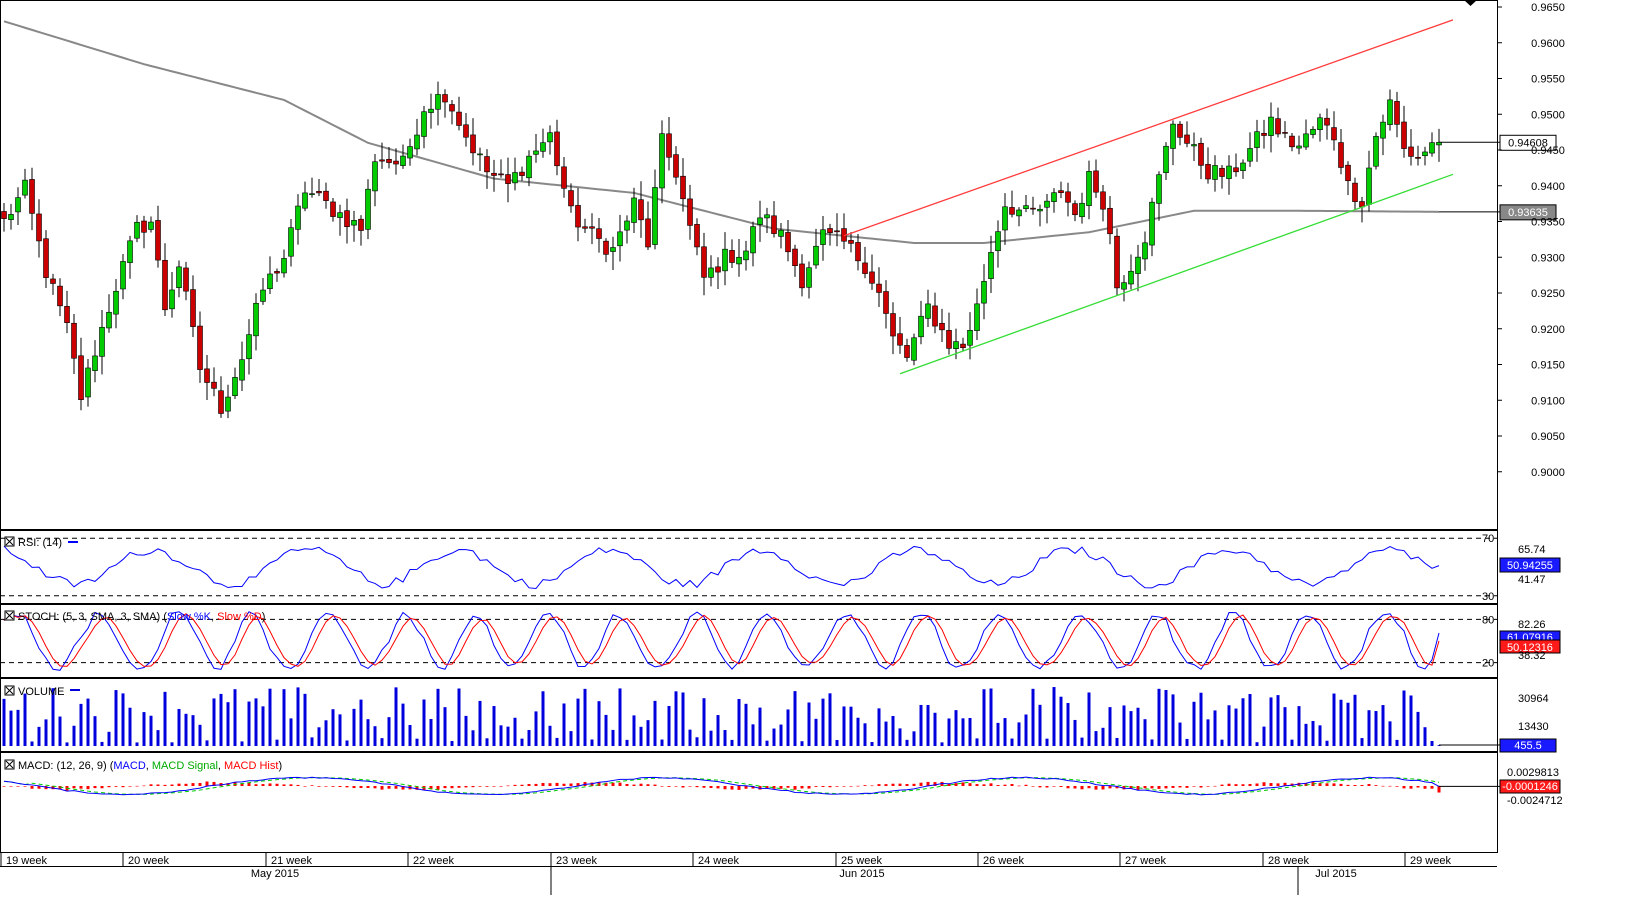 Image resolution: width=1651 pixels, height=900 pixels. I want to click on macd-line, so click(721, 786).